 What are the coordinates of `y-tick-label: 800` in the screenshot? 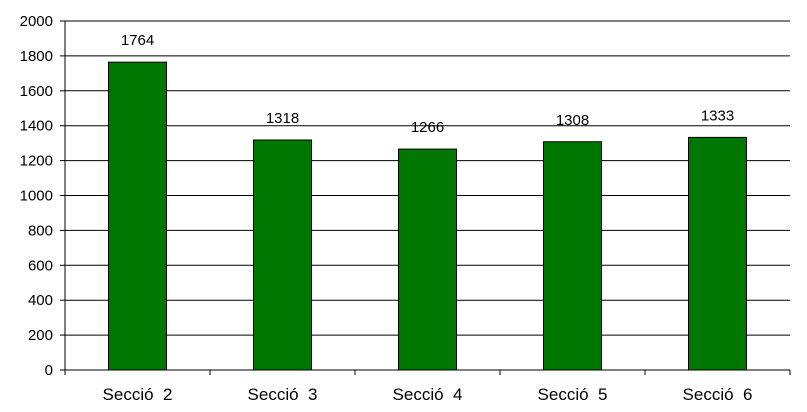 It's located at (40, 230).